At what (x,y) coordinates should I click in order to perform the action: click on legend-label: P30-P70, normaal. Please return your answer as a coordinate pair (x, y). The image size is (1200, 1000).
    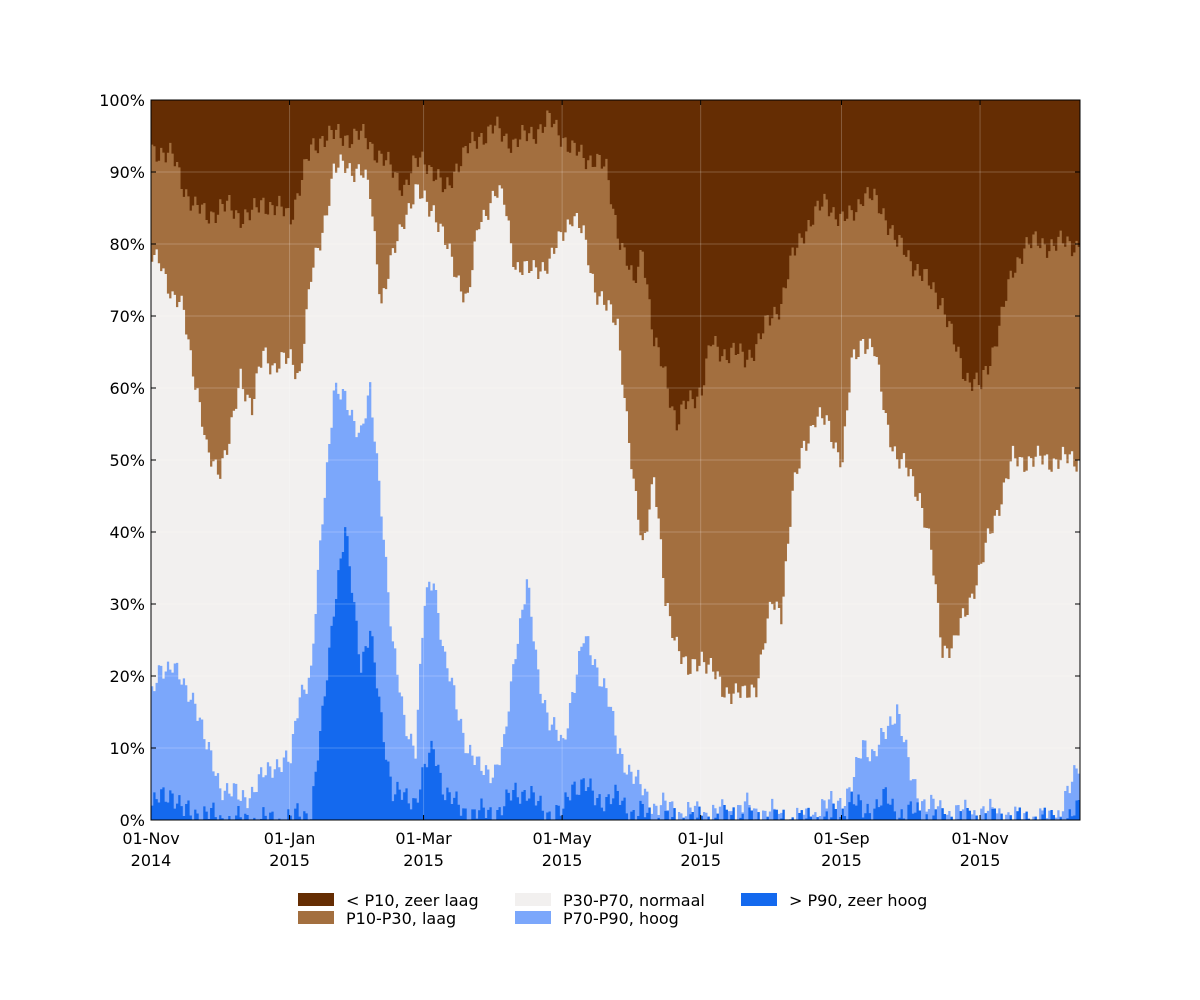
    Looking at the image, I should click on (634, 900).